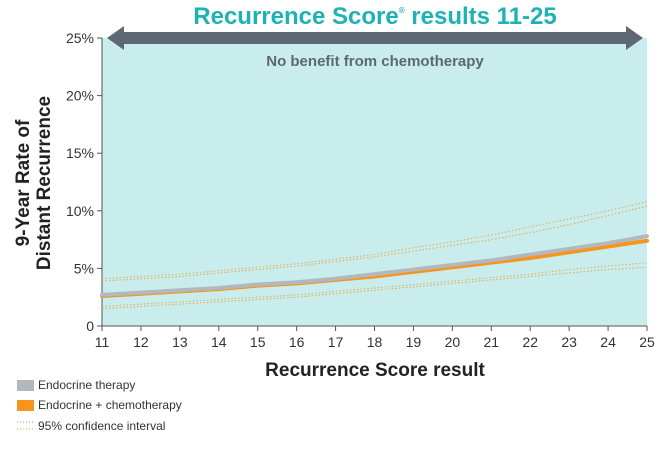 The height and width of the screenshot is (458, 667). I want to click on y-tick-label: 25%, so click(80, 38).